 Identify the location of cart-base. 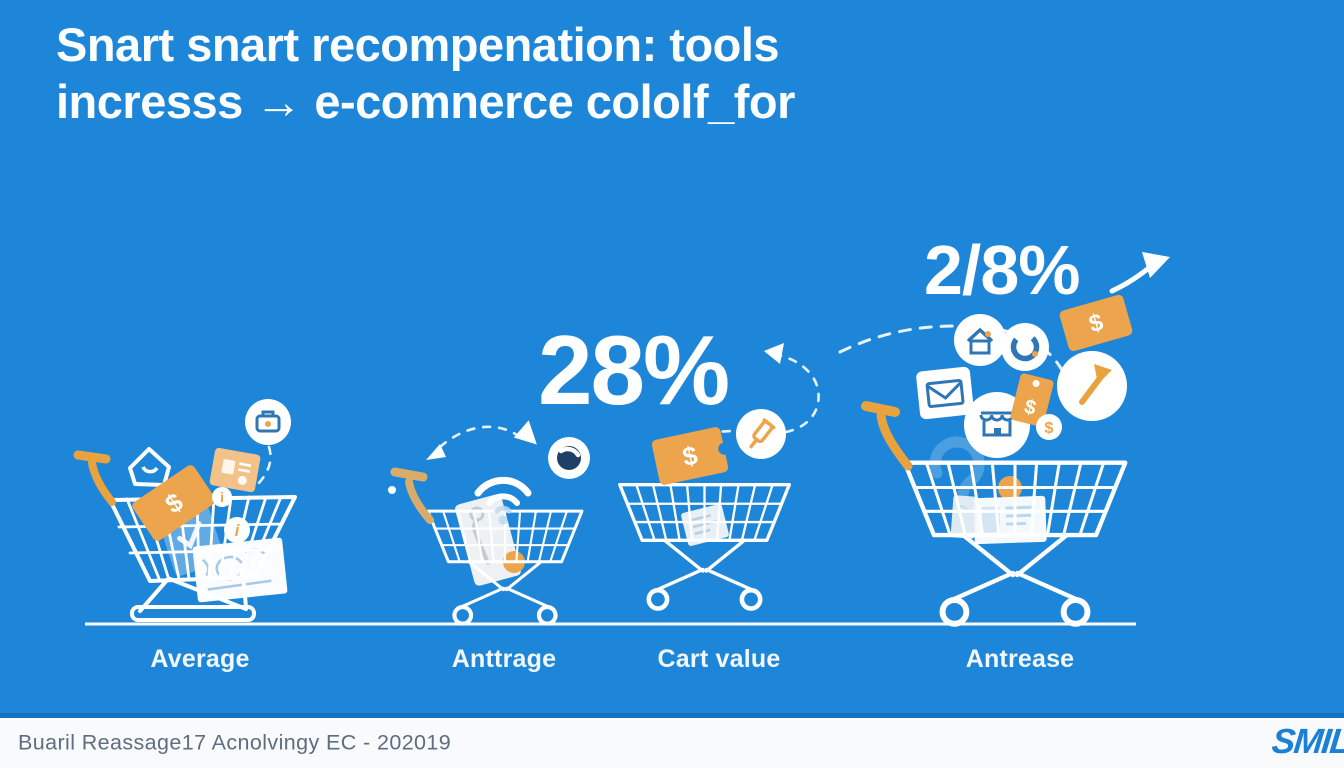
(193, 613).